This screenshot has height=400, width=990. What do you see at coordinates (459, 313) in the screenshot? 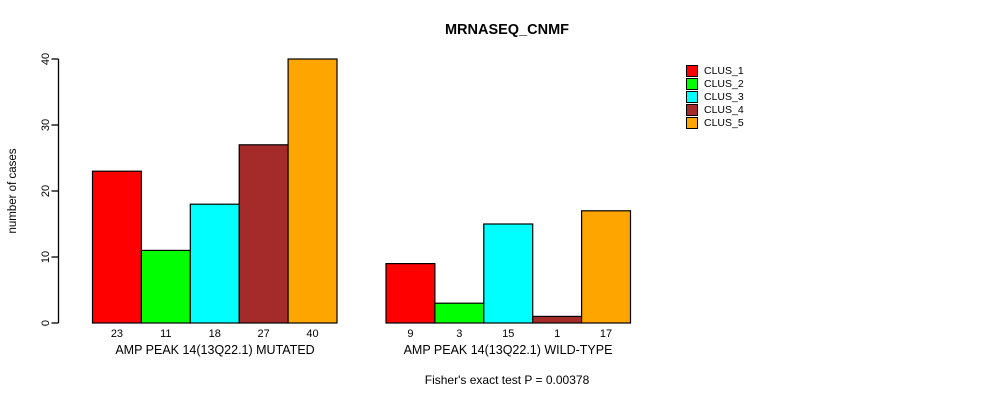
I see `bar-clus_2-group1` at bounding box center [459, 313].